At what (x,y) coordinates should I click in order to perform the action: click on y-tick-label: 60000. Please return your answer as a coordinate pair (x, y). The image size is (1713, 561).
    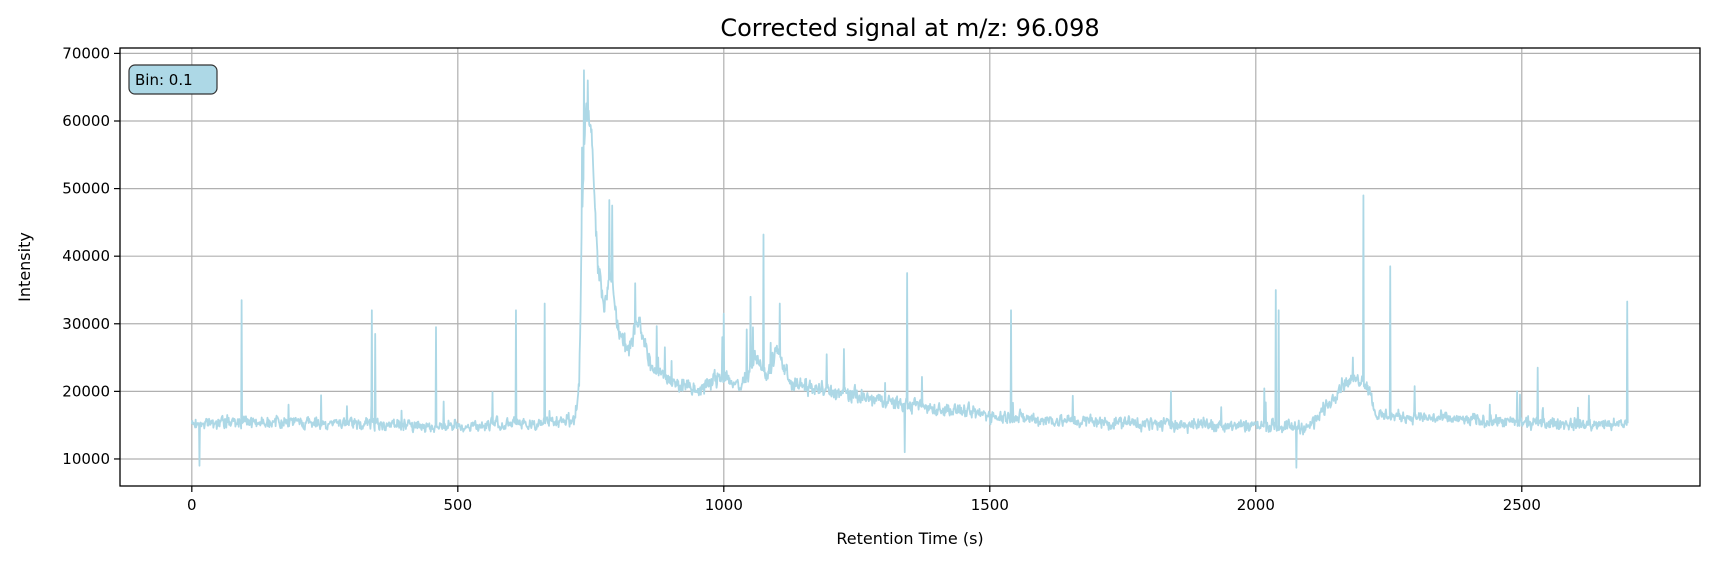
    Looking at the image, I should click on (86, 121).